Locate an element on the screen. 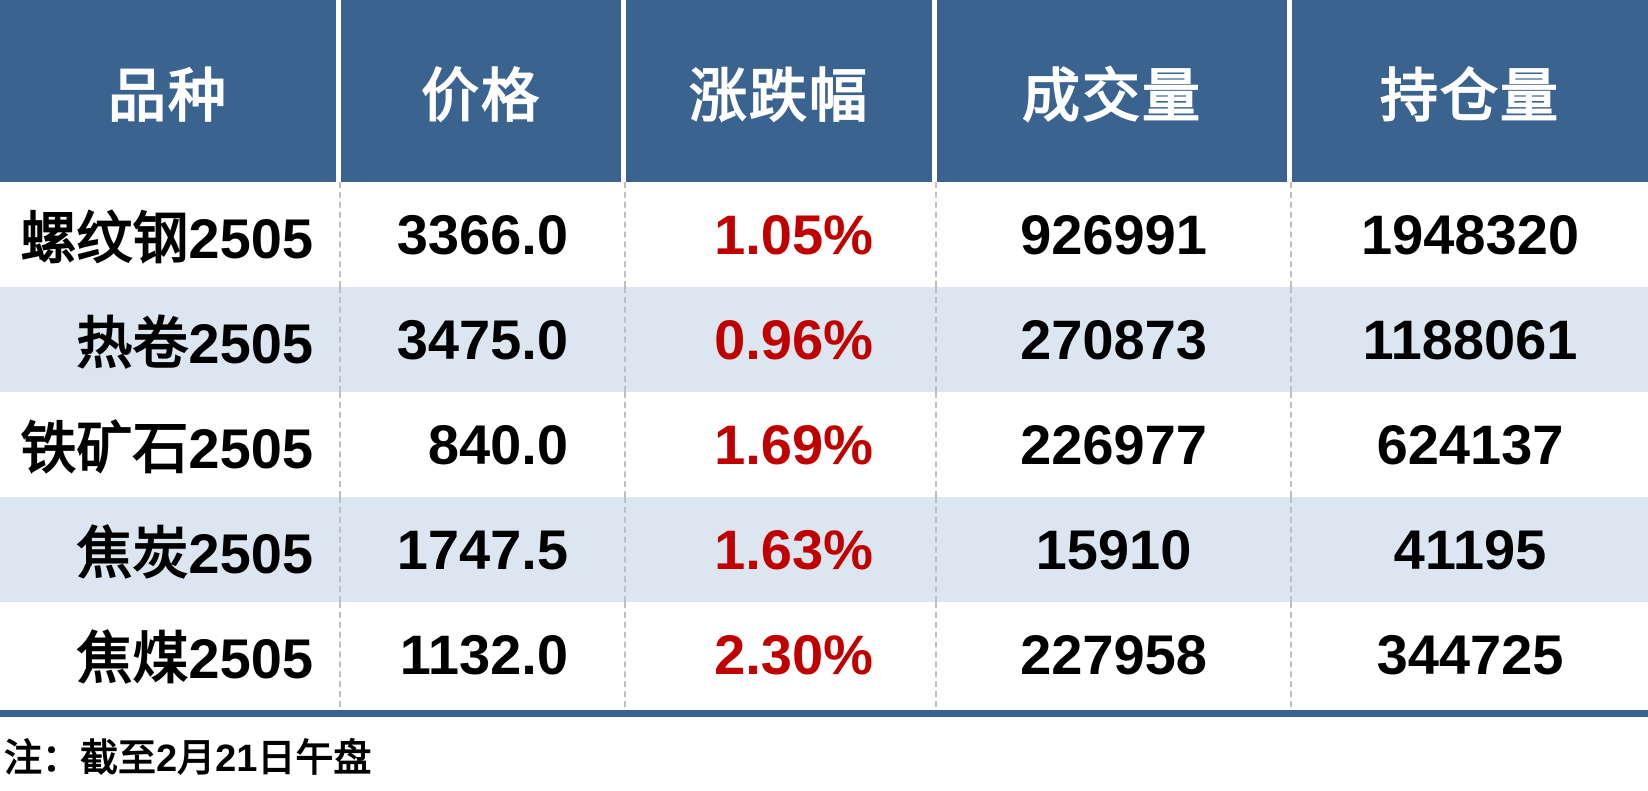  volume-cell: 926991 is located at coordinates (1114, 234).